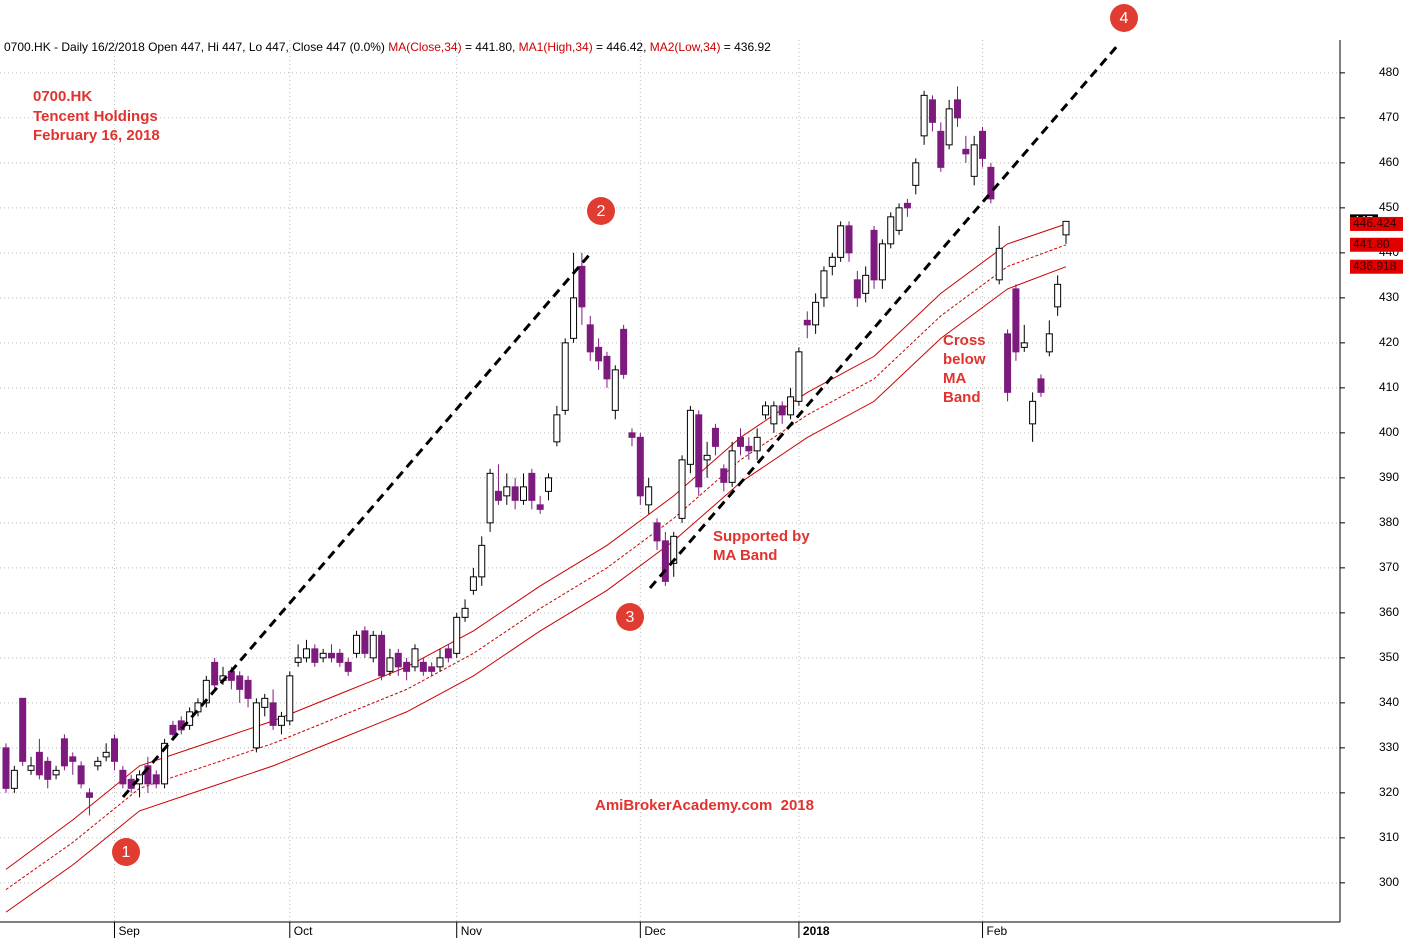  I want to click on y-tick-label: 390, so click(1389, 477).